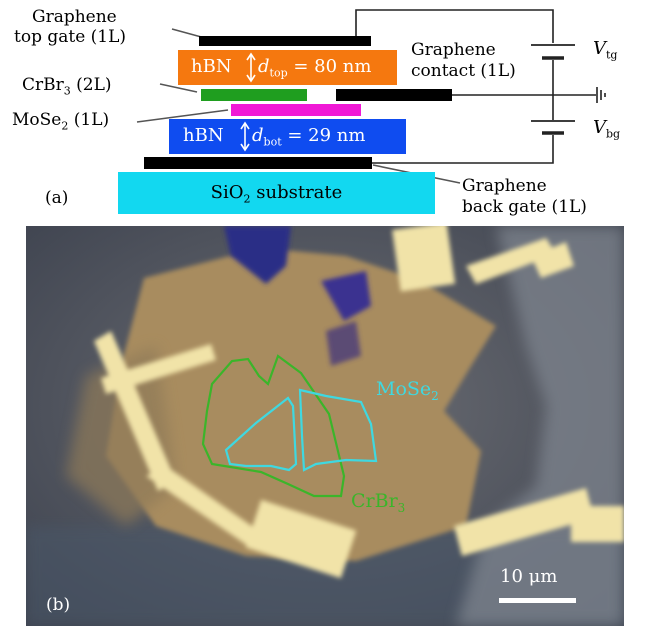 This screenshot has height=629, width=646. Describe the element at coordinates (61, 121) in the screenshot. I see `label-mose2-1l: MoSe2 (1L)` at that location.